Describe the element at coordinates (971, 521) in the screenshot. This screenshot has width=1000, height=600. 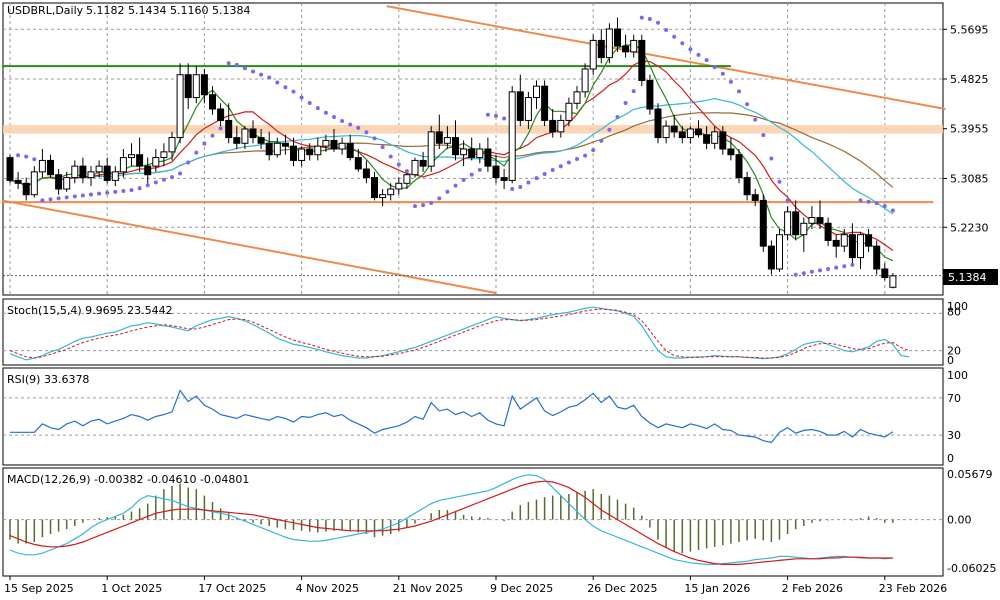
I see `macd-axis: 0.05679 0.00 -0.06025` at that location.